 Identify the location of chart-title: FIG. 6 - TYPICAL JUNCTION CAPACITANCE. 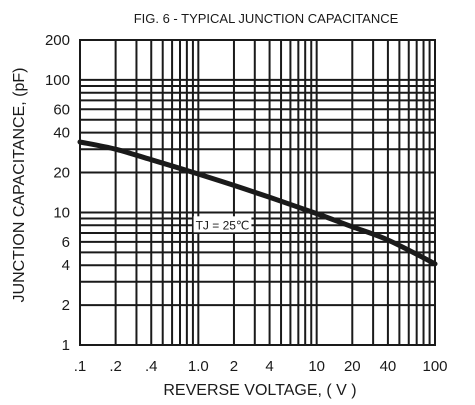
(266, 18).